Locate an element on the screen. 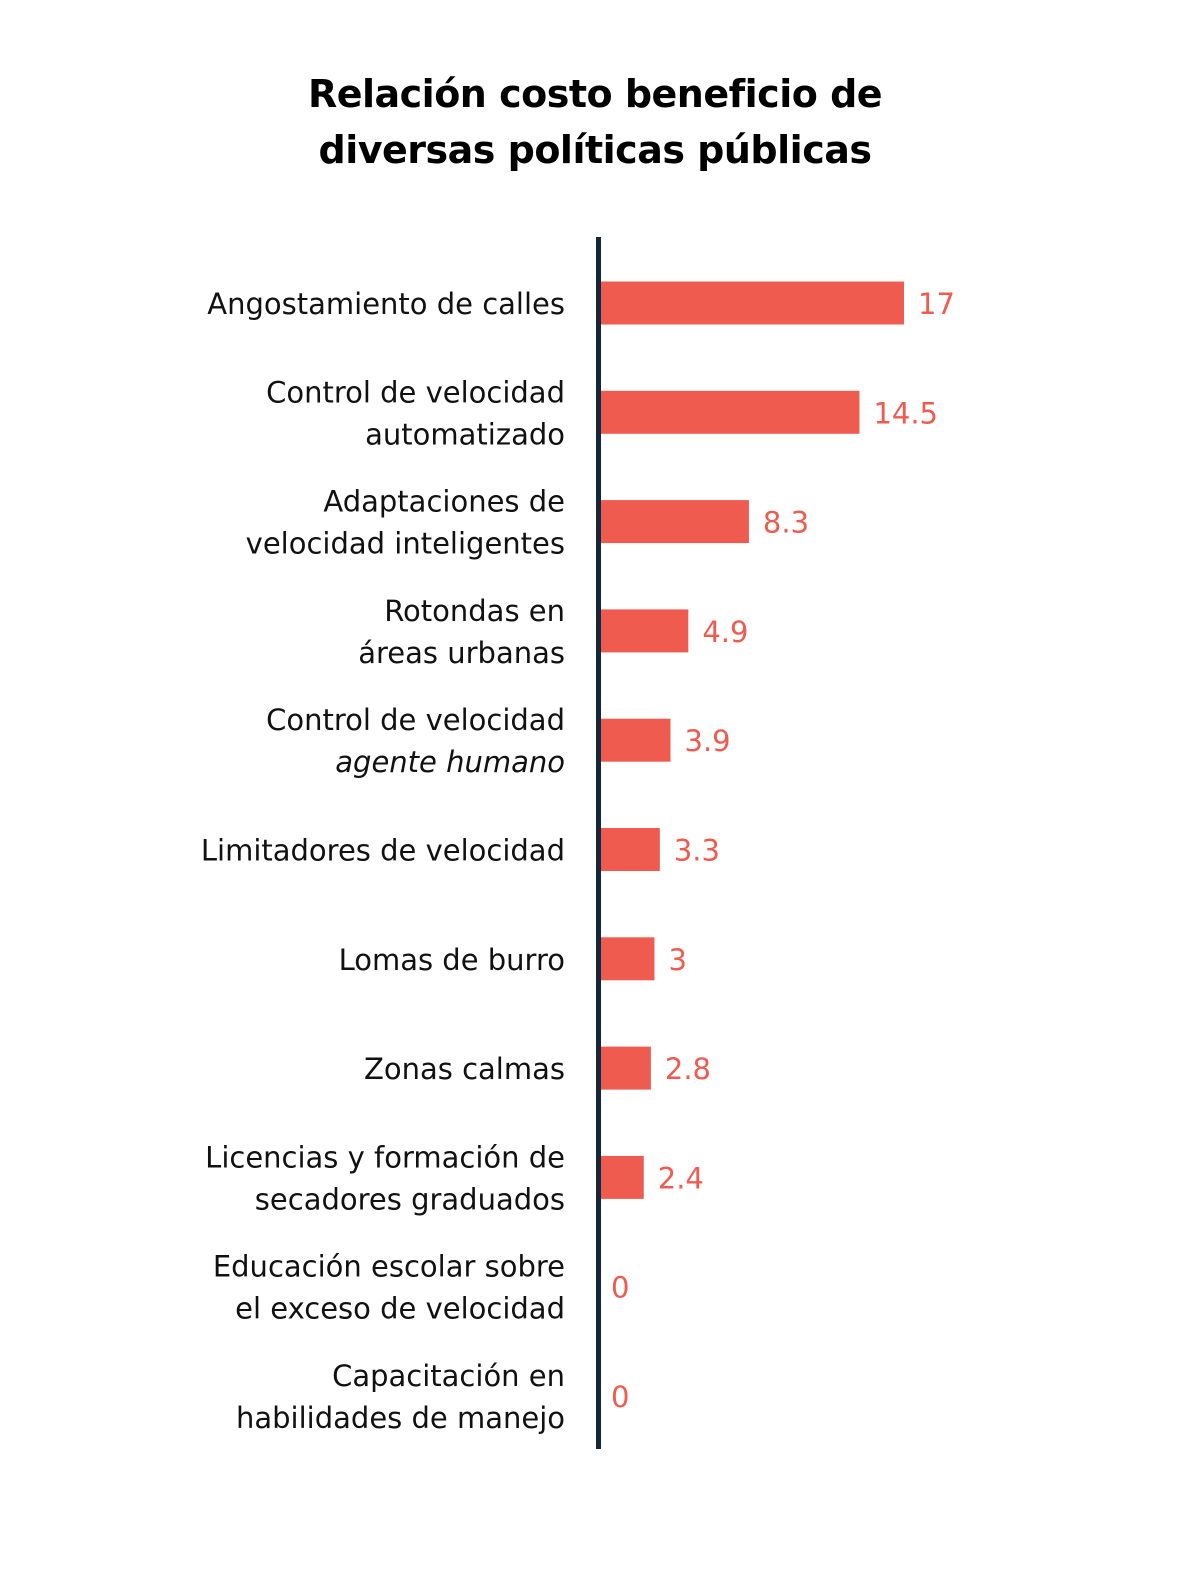 This screenshot has width=1200, height=1576. category-label-5-line-2: agente humano is located at coordinates (450, 762).